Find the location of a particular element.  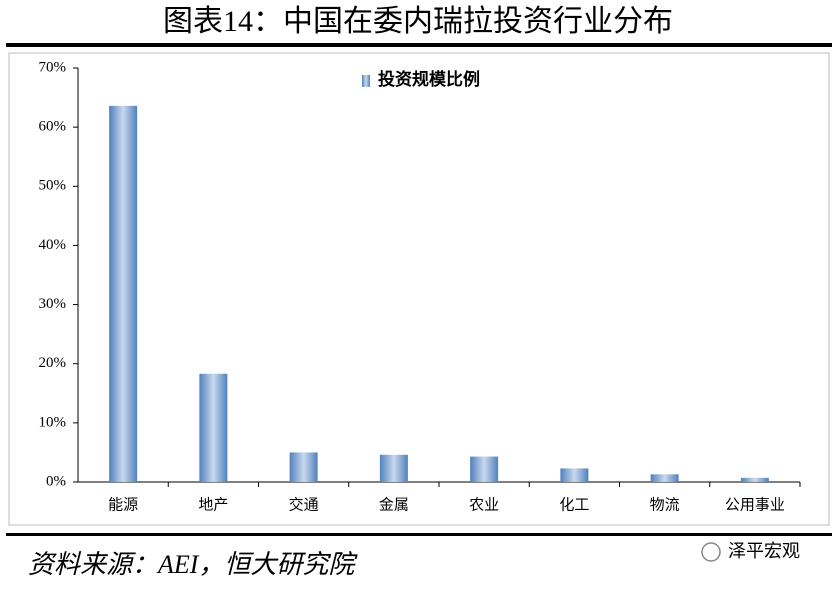

x-tick-label: 地产 is located at coordinates (213, 504).